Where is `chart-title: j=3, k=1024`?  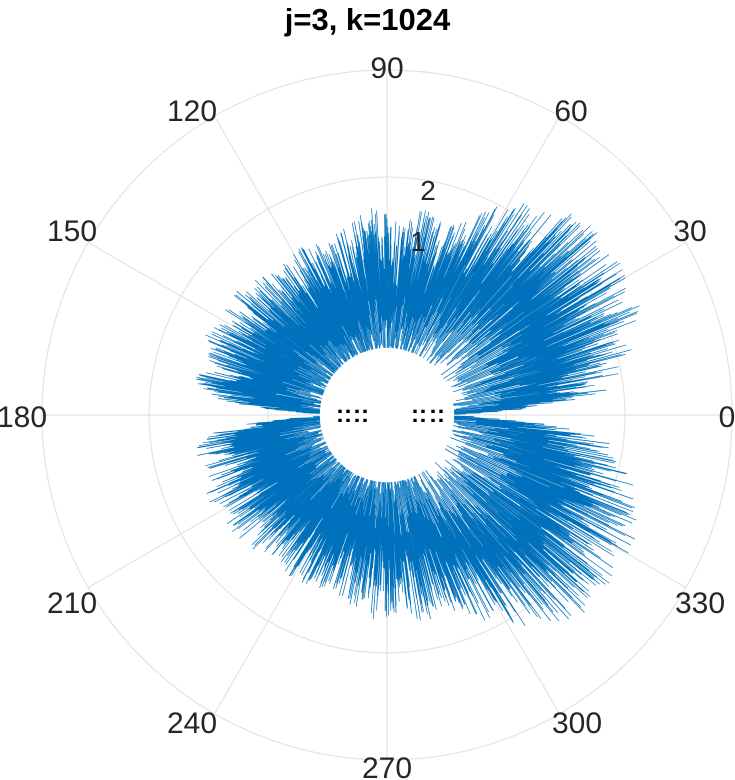 chart-title: j=3, k=1024 is located at coordinates (367, 19).